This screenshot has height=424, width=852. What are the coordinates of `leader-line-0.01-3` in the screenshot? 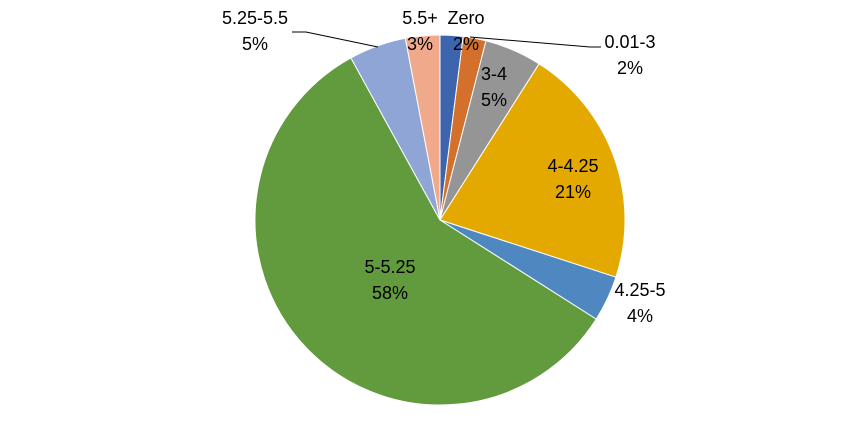 It's located at (535, 42).